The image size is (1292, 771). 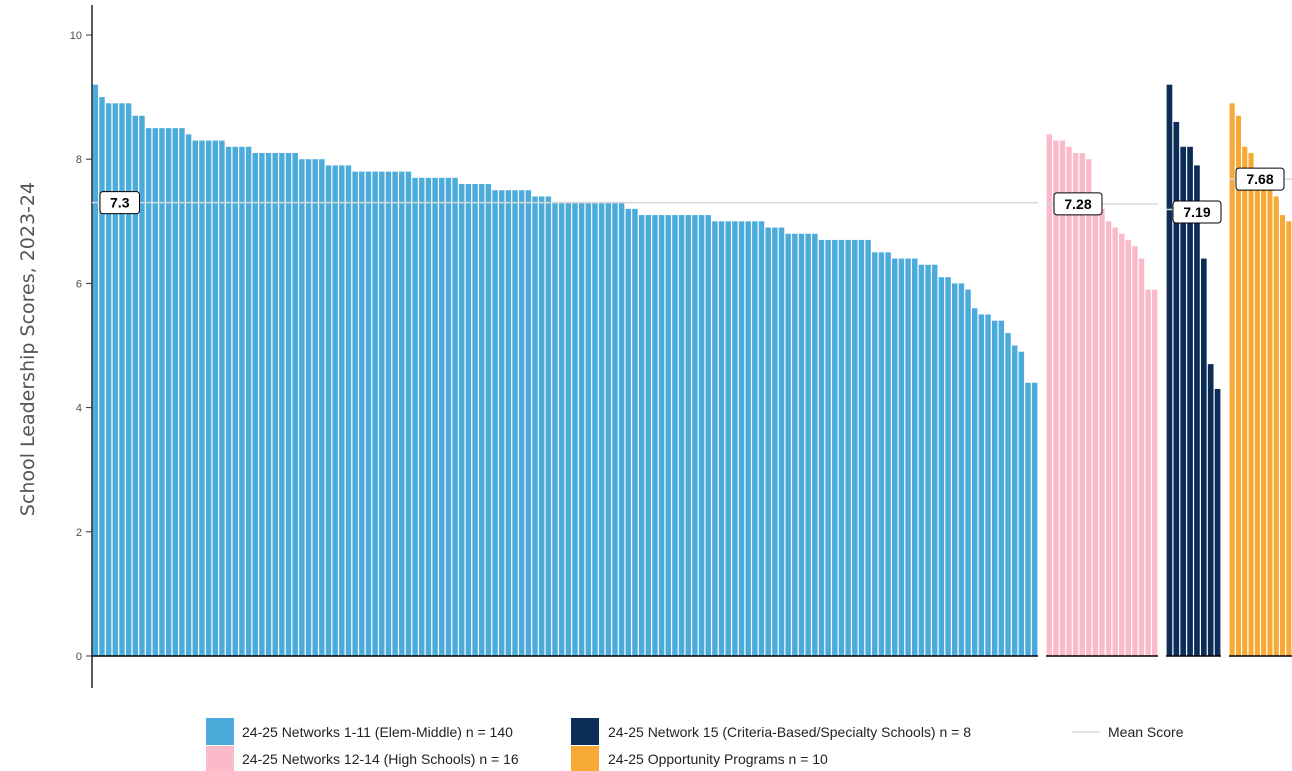 What do you see at coordinates (79, 533) in the screenshot?
I see `y-tick-label: 2` at bounding box center [79, 533].